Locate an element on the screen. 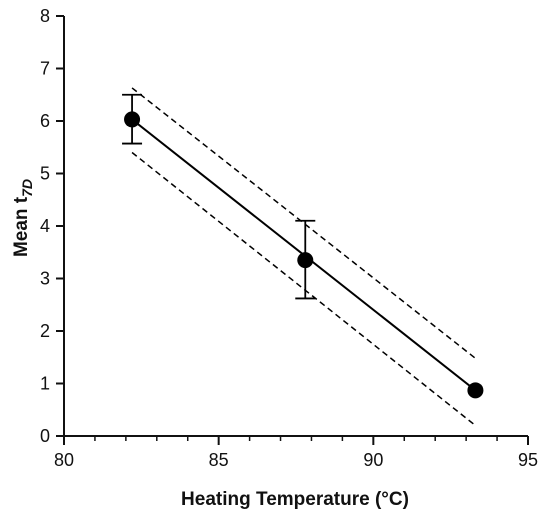 The height and width of the screenshot is (520, 550). y-axis-title-subscript: 7D is located at coordinates (27, 188).